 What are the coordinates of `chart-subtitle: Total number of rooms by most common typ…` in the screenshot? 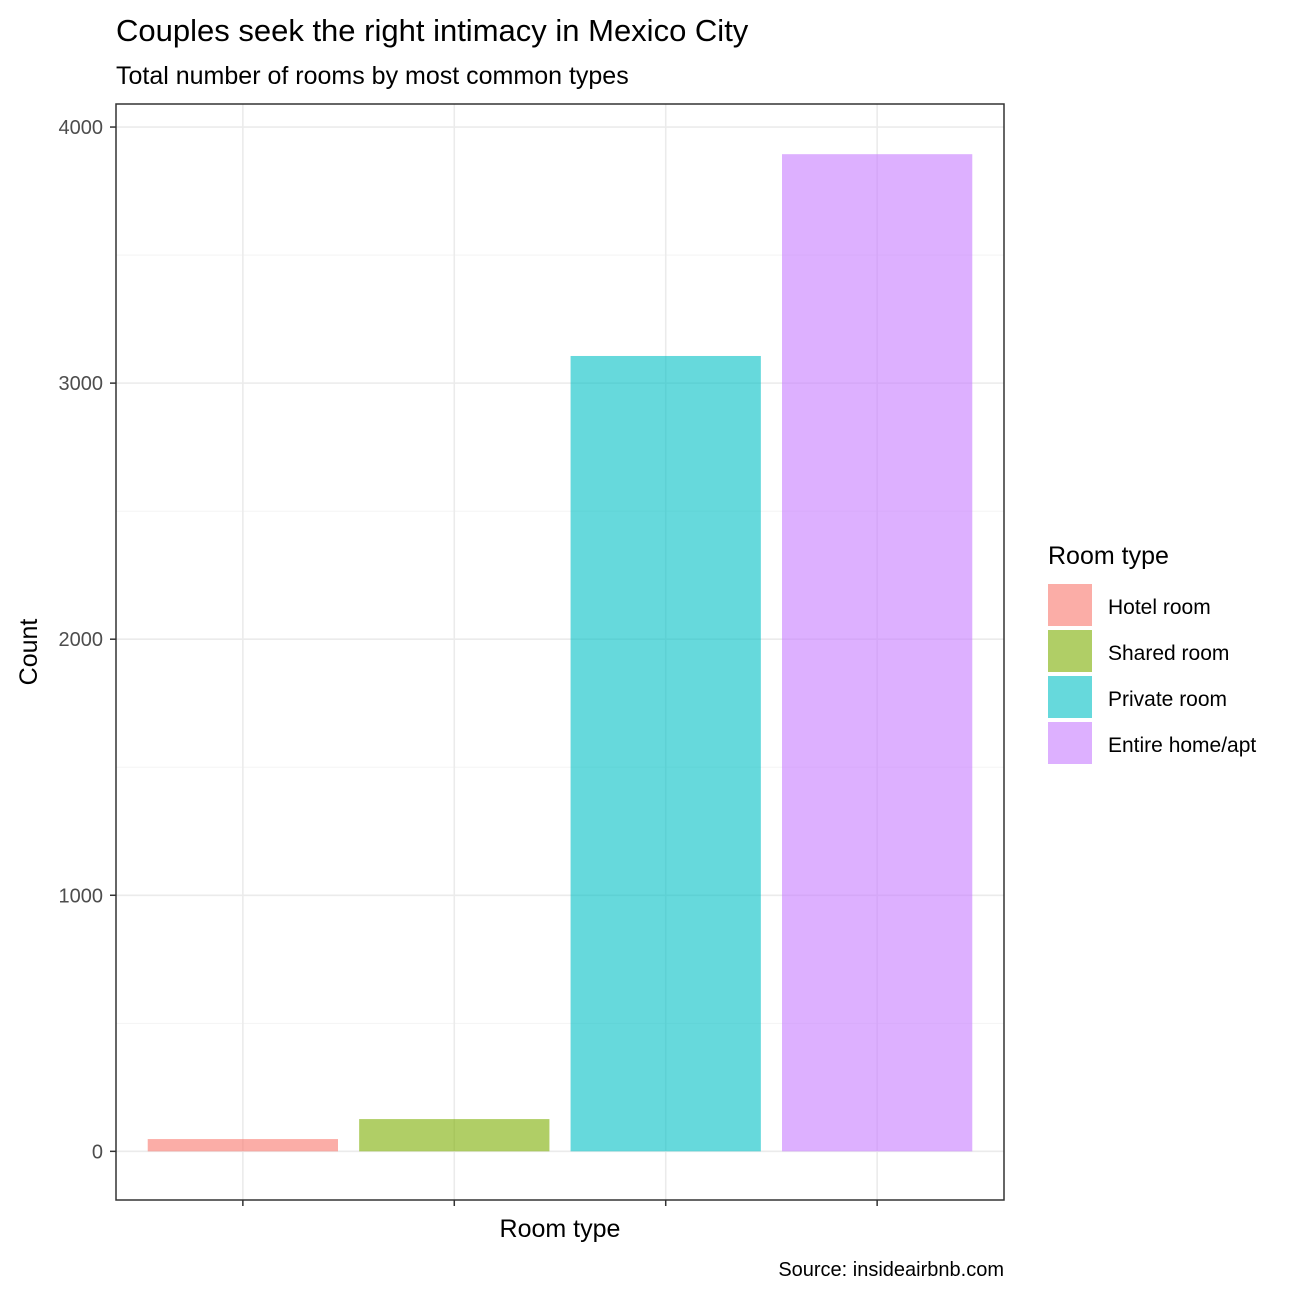 It's located at (372, 76).